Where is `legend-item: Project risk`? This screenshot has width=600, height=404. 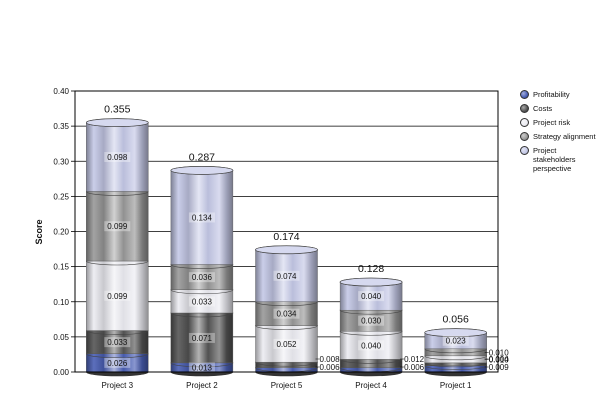 legend-item: Project risk is located at coordinates (560, 122).